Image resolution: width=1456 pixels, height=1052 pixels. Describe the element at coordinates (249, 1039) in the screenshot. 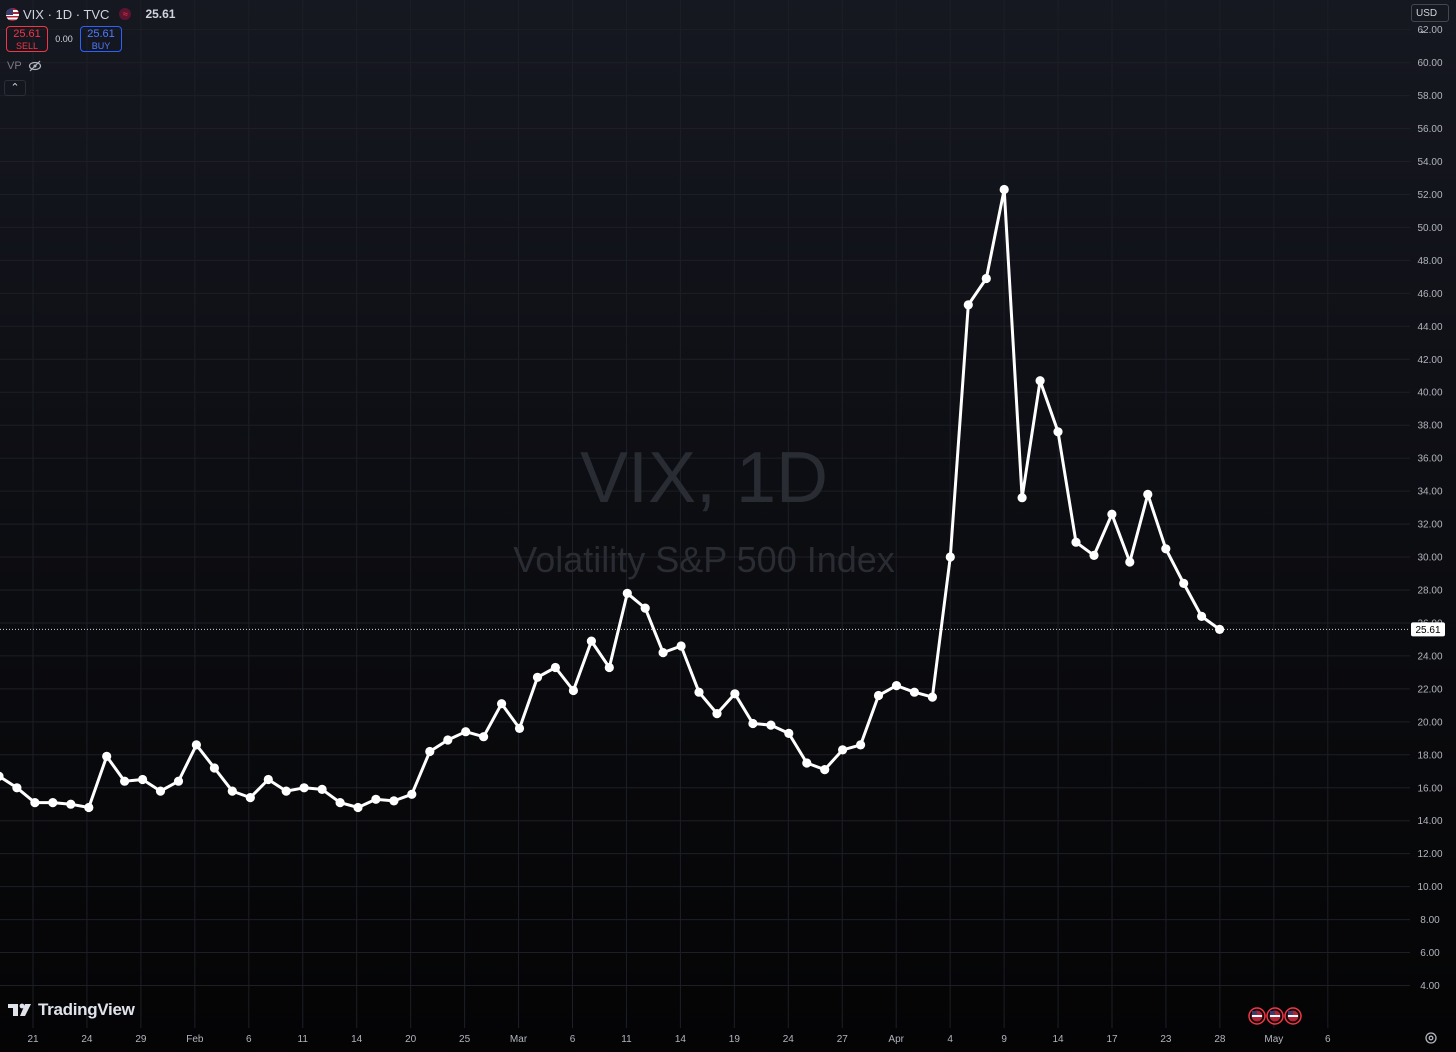

I see `x-tick-label: 6` at that location.